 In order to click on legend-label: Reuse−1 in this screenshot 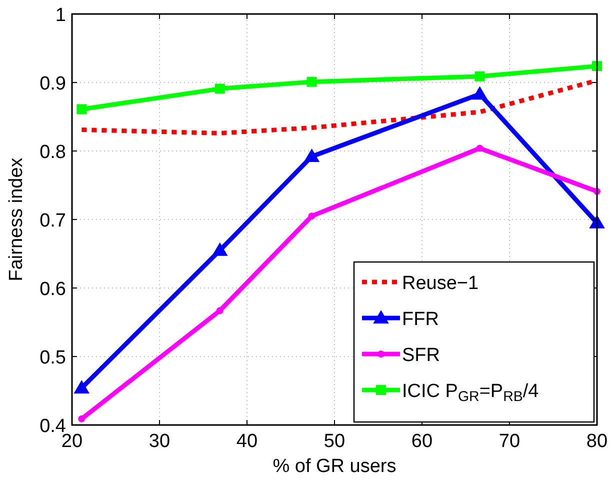, I will do `click(440, 283)`.